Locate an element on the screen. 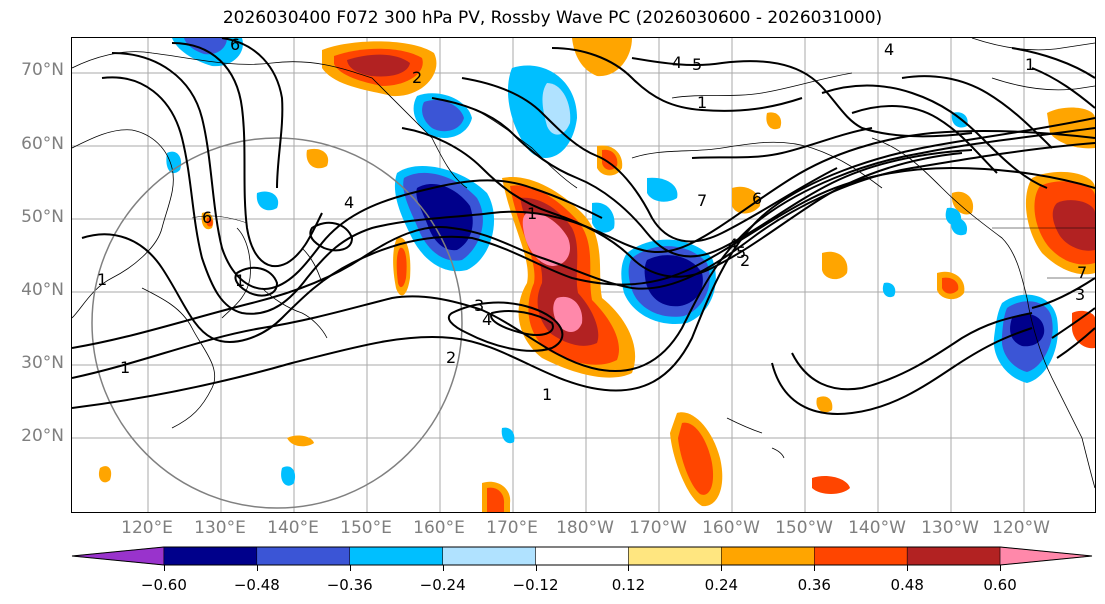  colorbar-tick-label: −0.60 is located at coordinates (163, 585).